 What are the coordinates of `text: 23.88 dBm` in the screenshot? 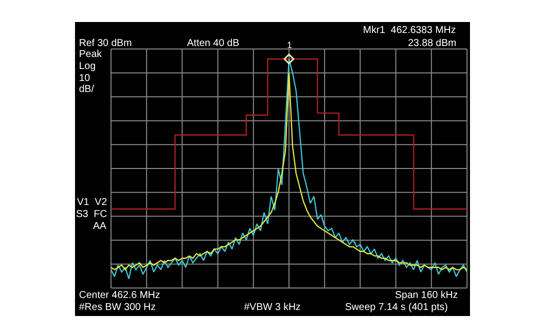 It's located at (432, 43).